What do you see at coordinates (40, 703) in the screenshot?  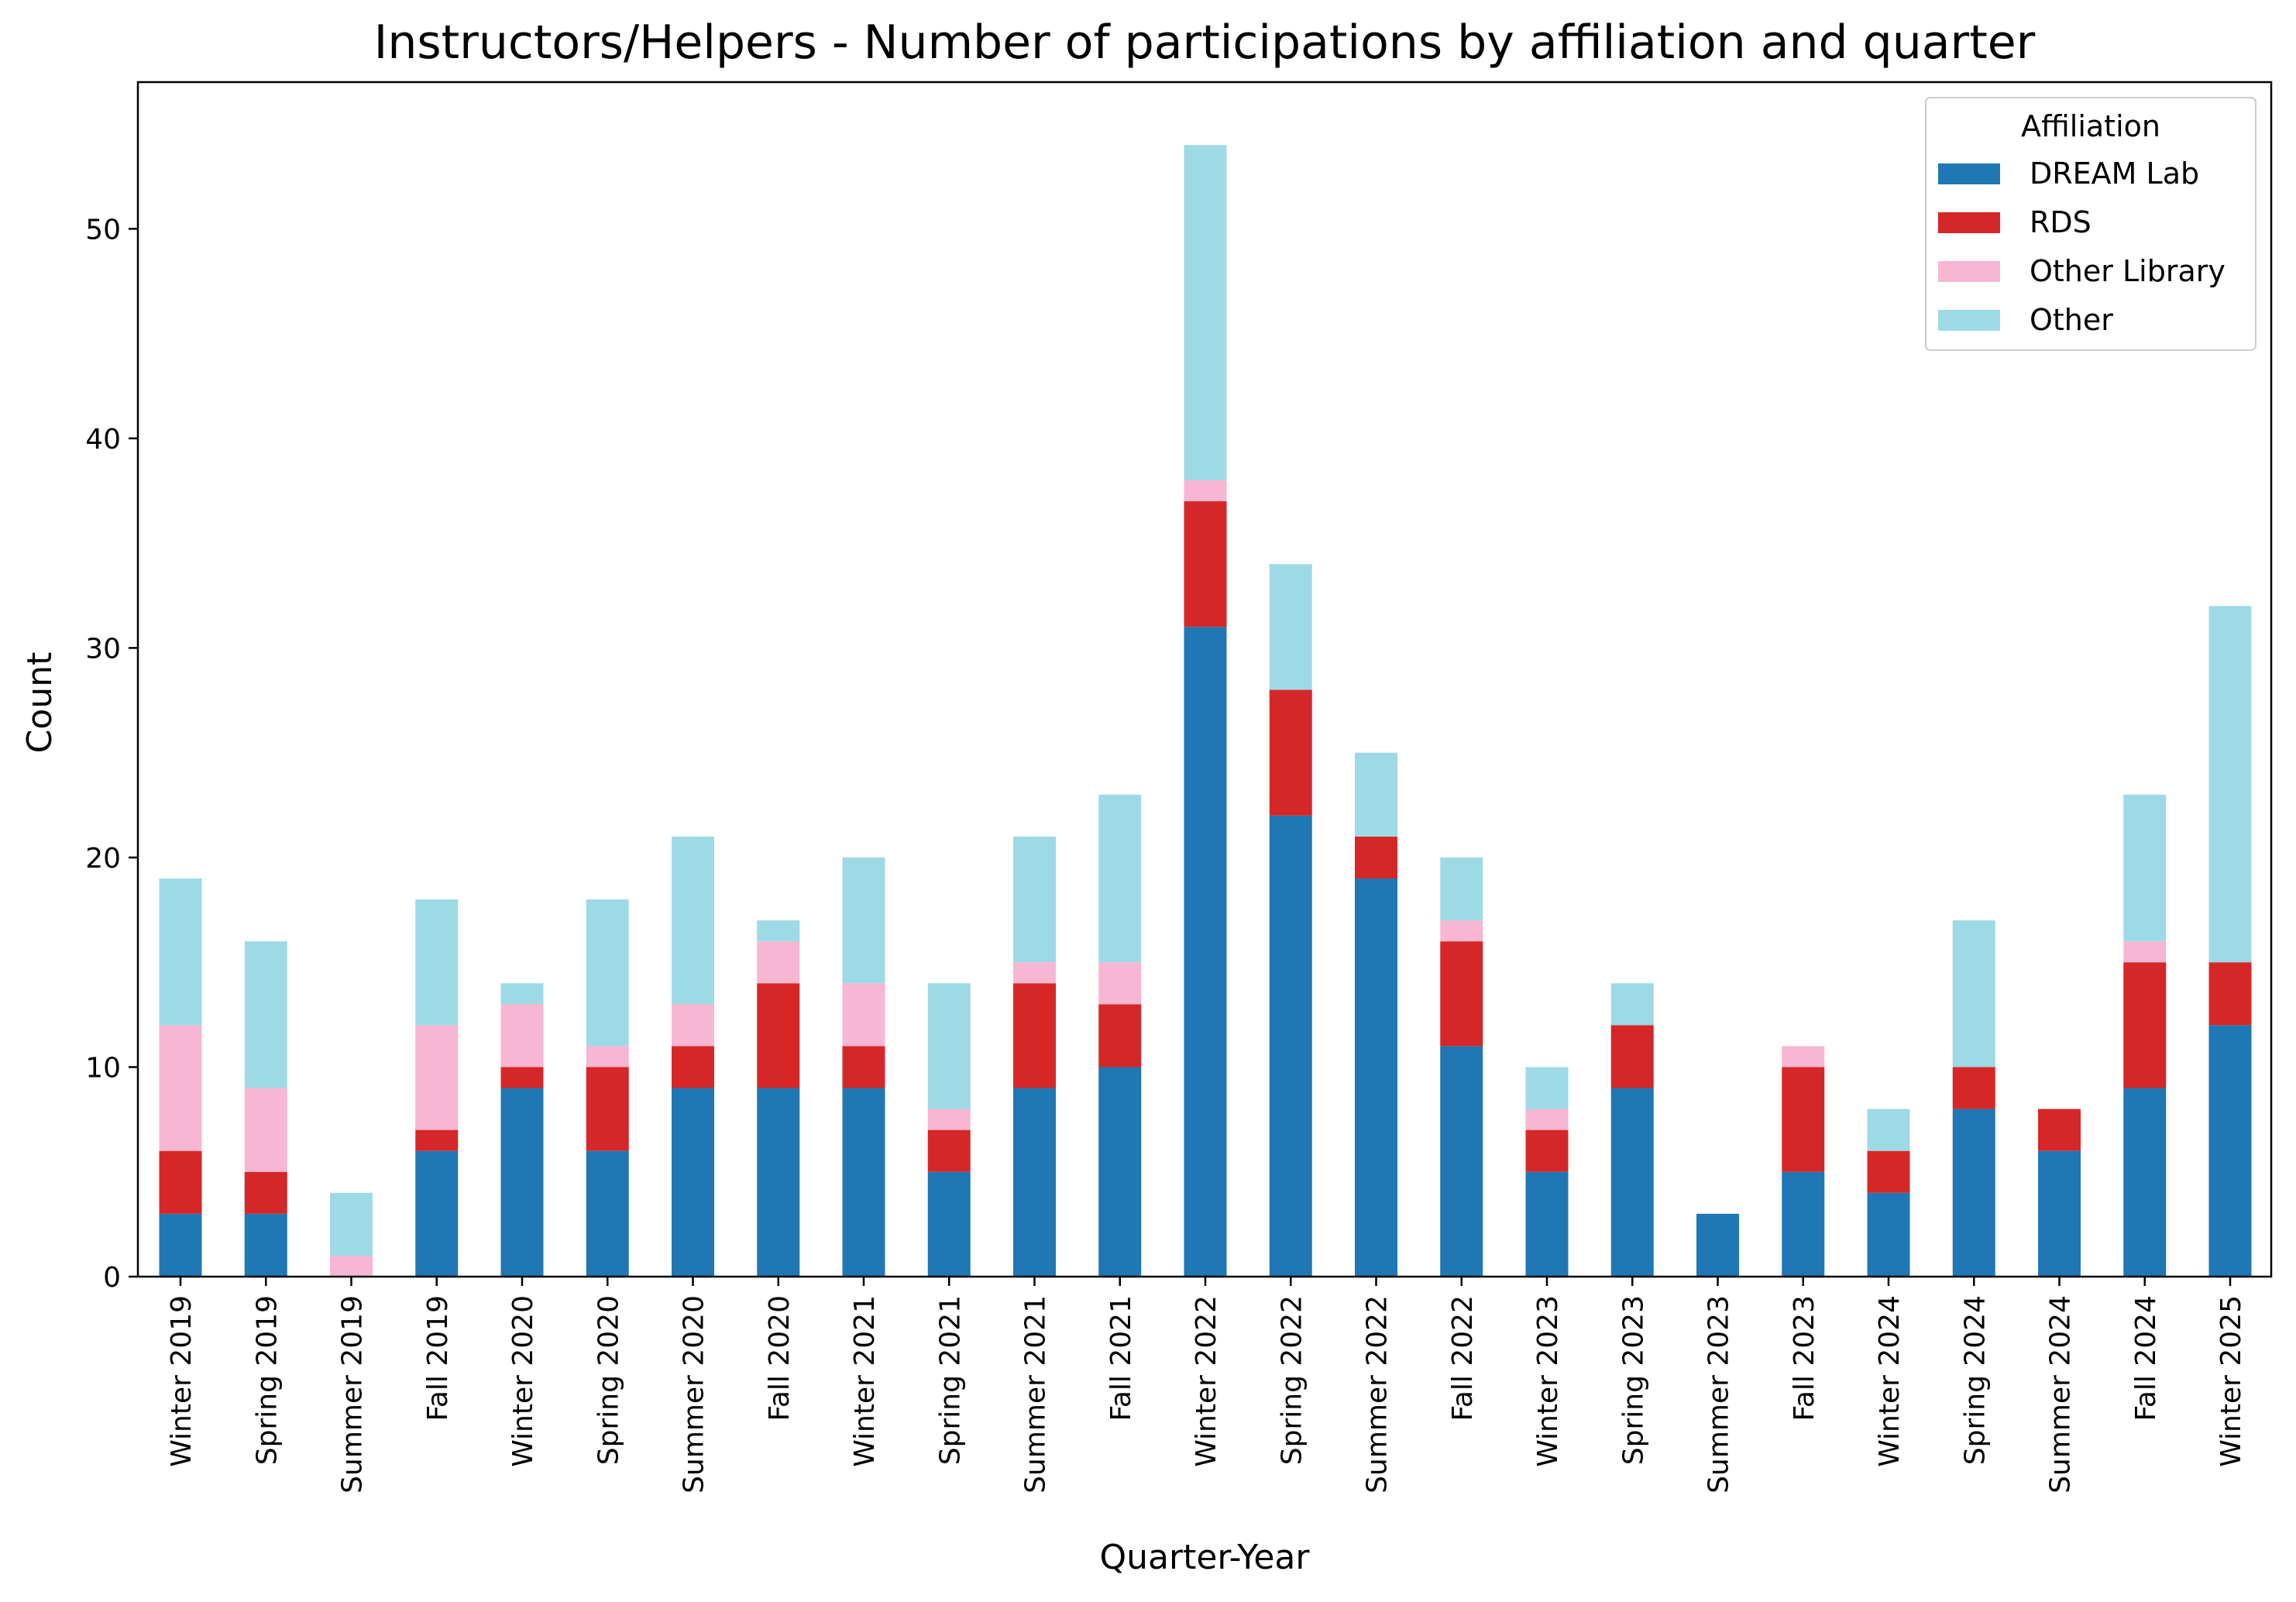 I see `y-axis-label: Count` at bounding box center [40, 703].